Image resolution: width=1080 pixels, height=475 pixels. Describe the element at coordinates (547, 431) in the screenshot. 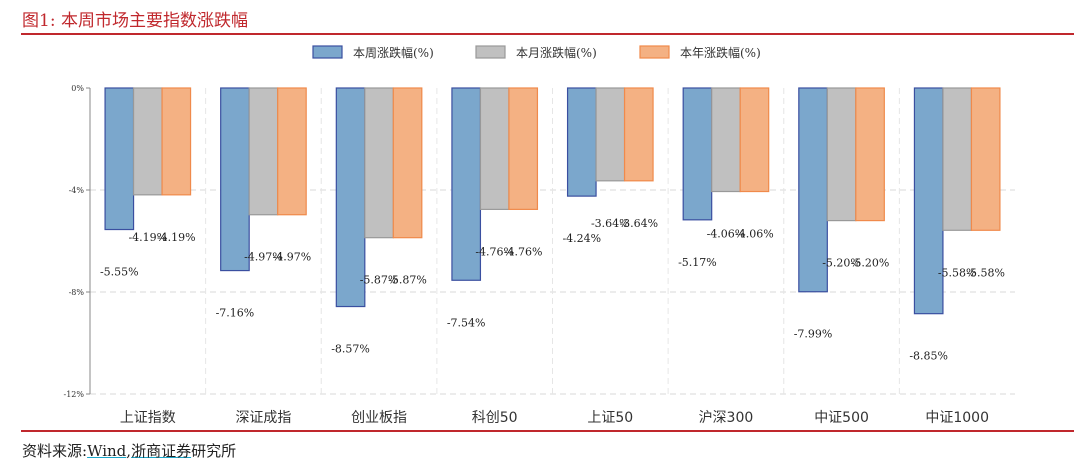

I see `footer-rule` at that location.